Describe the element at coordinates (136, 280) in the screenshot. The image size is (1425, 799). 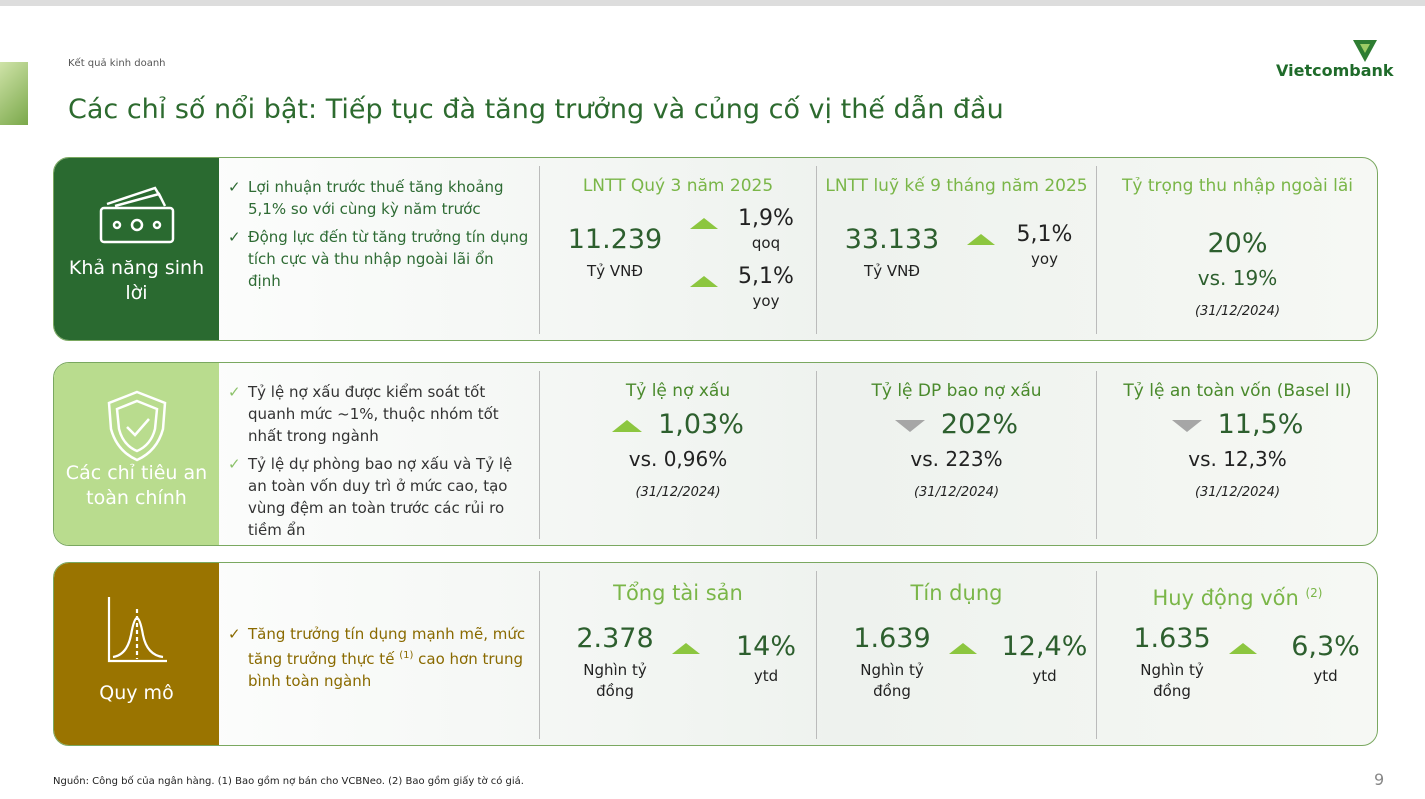
I see `row-label: Khả năng sinh lời` at that location.